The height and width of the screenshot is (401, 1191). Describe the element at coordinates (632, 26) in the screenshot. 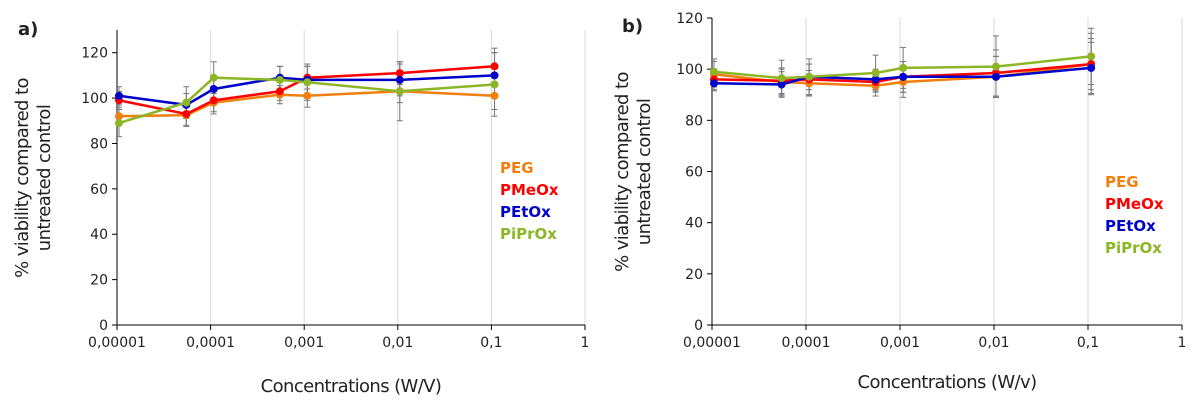

I see `panel-label: b)` at that location.